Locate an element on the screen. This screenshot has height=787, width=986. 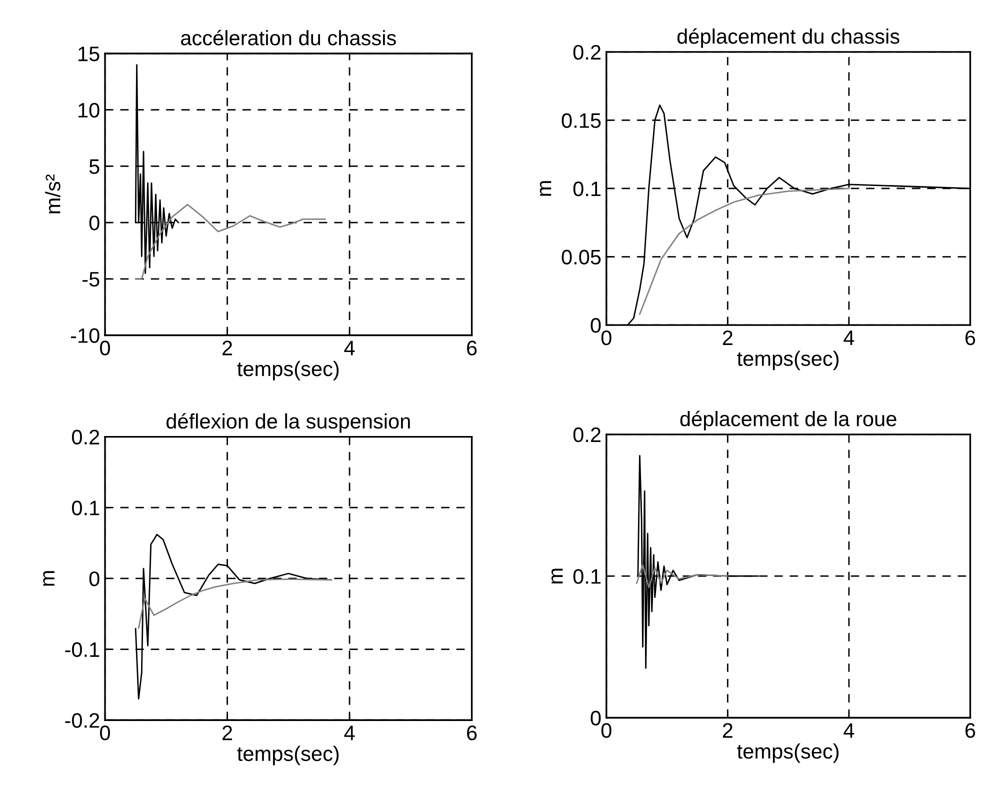
chart-title: déplacement du chassis is located at coordinates (788, 38).